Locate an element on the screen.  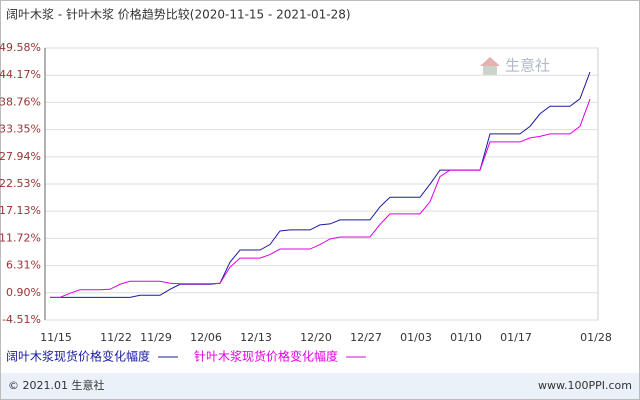
x-tick-label: 12/13 is located at coordinates (256, 337).